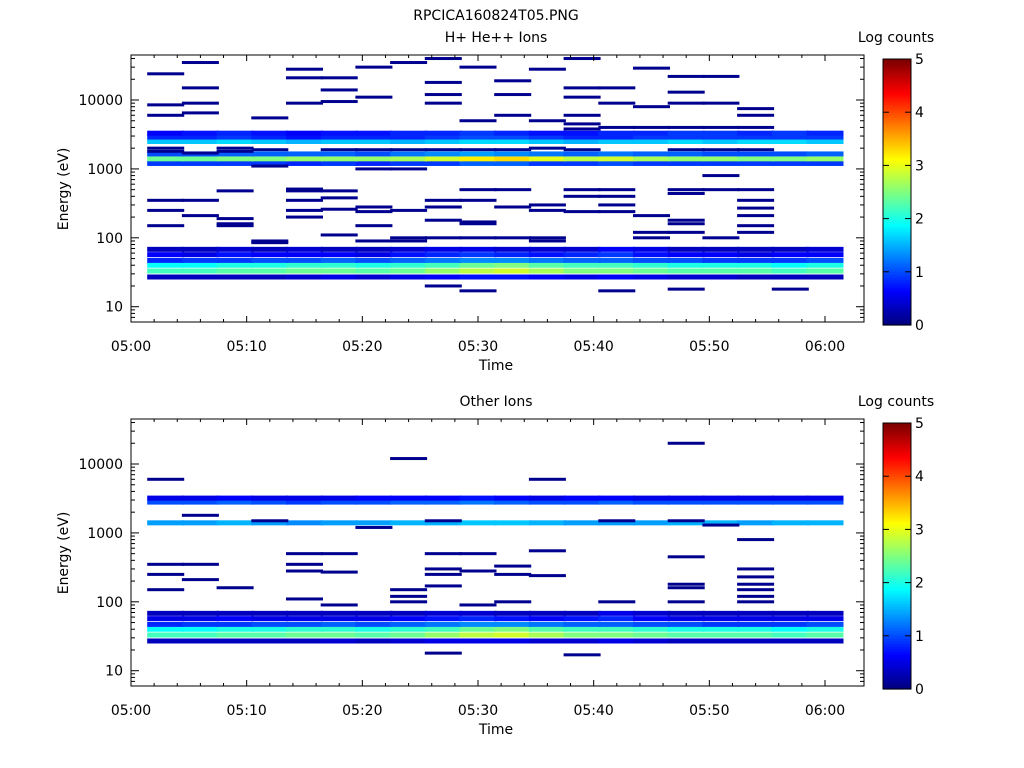  What do you see at coordinates (825, 711) in the screenshot?
I see `x-tick-label: 06:00` at bounding box center [825, 711].